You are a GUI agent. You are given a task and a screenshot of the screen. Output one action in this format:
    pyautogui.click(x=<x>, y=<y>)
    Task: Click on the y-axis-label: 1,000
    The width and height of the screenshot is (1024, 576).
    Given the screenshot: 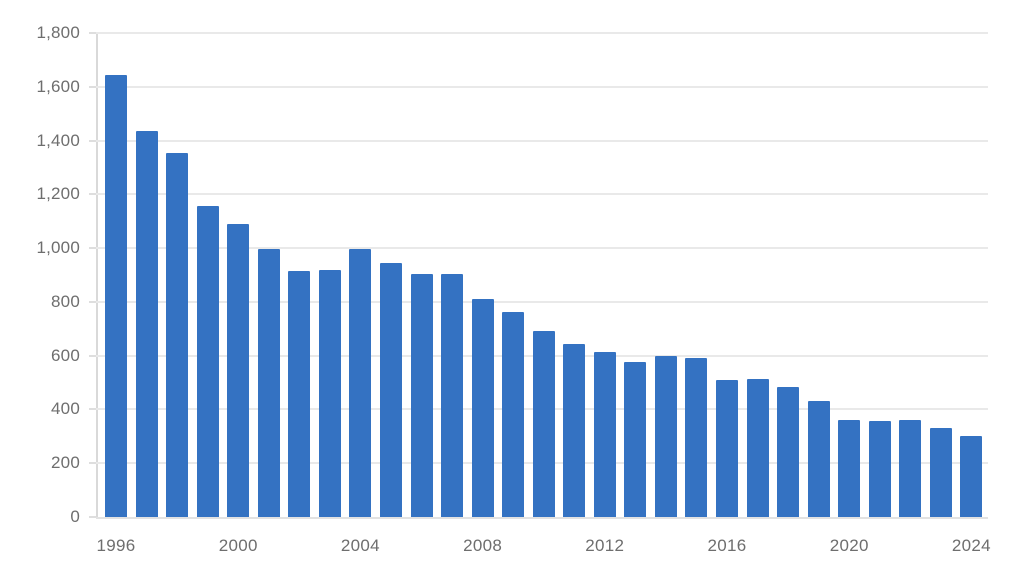 What is the action you would take?
    pyautogui.click(x=58, y=248)
    